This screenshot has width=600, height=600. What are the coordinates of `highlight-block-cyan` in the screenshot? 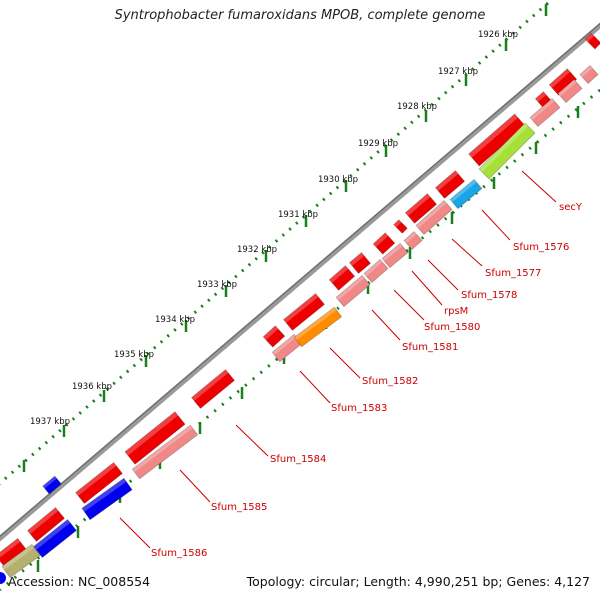 It's located at (466, 194).